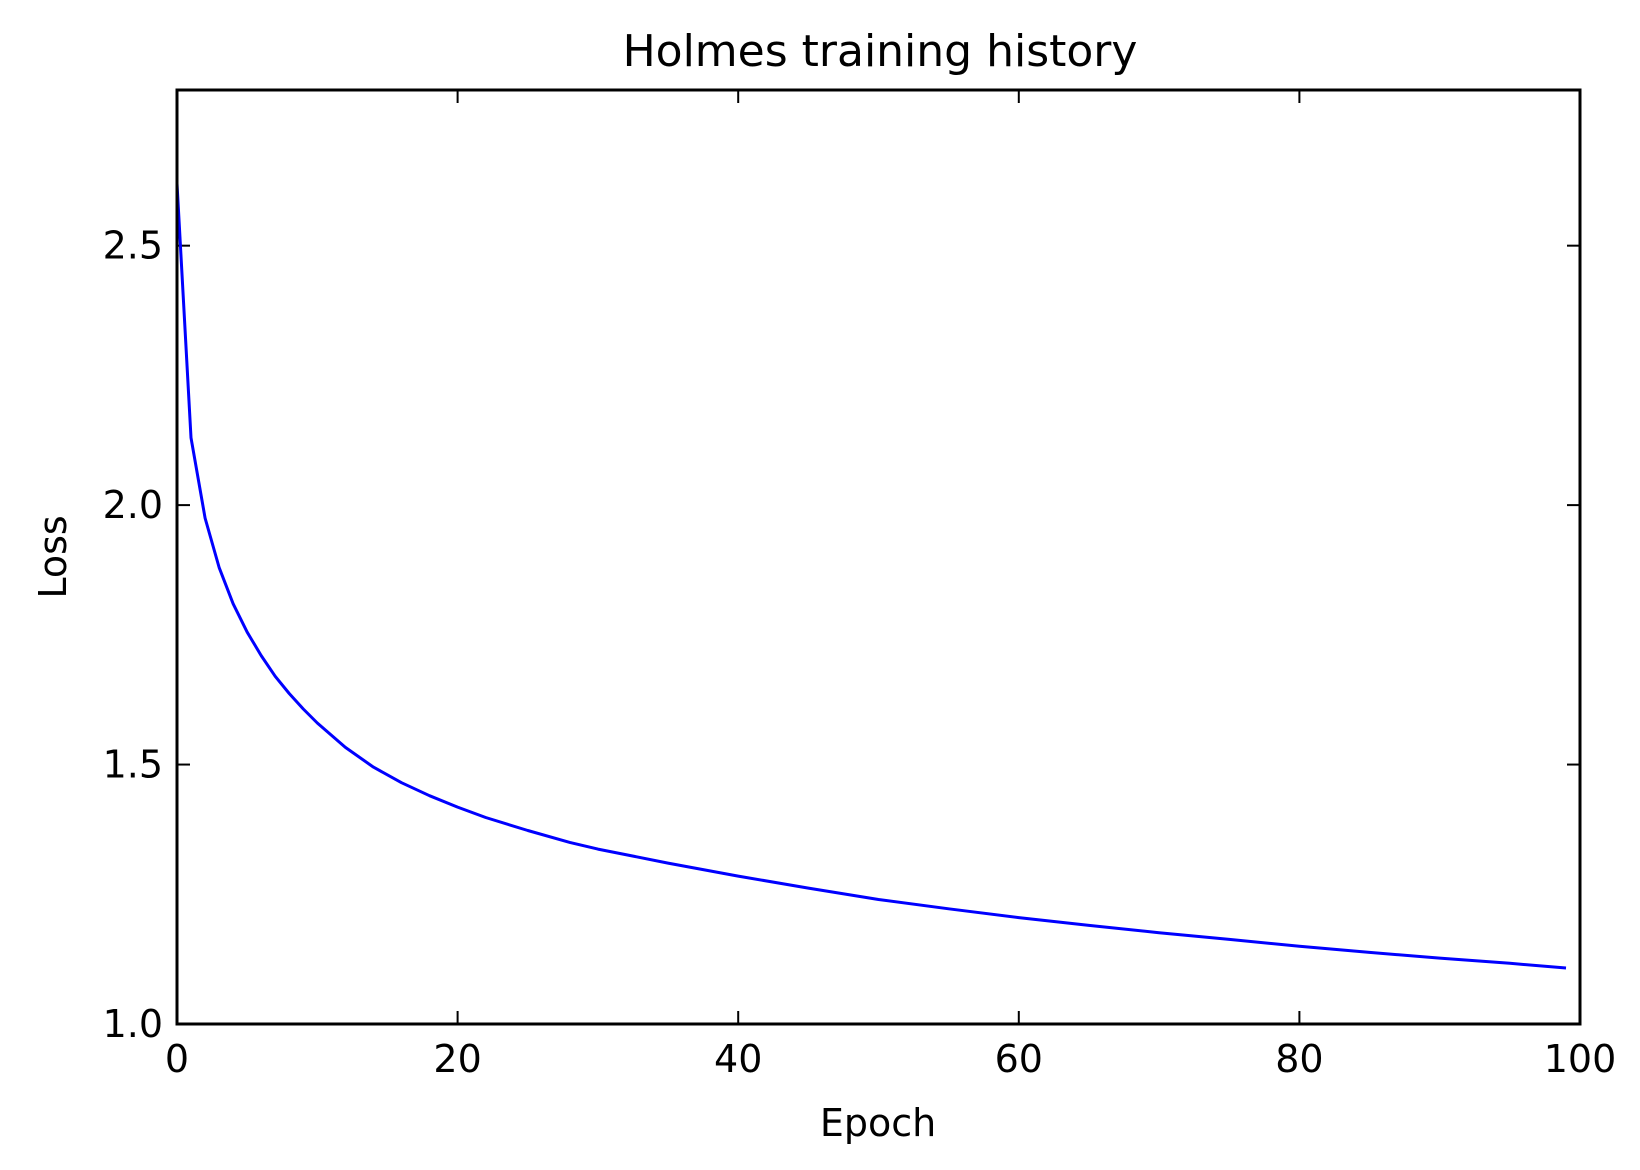  I want to click on x-tick-label: 60, so click(1019, 1059).